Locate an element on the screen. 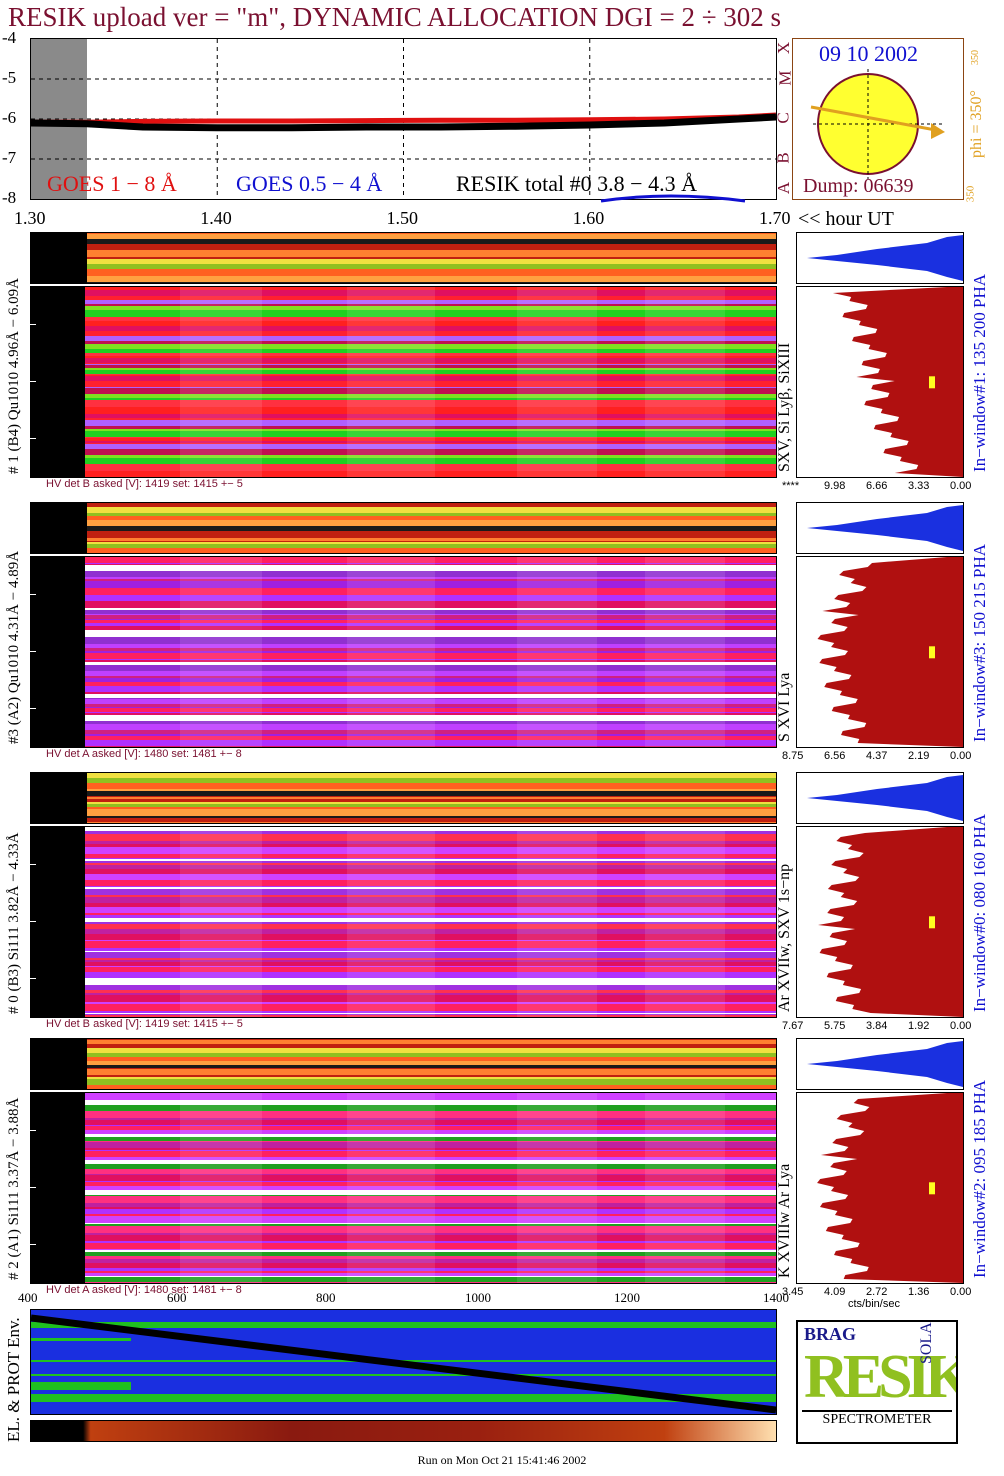  goes18-legend: GOES 1 − 8 Å is located at coordinates (112, 183).